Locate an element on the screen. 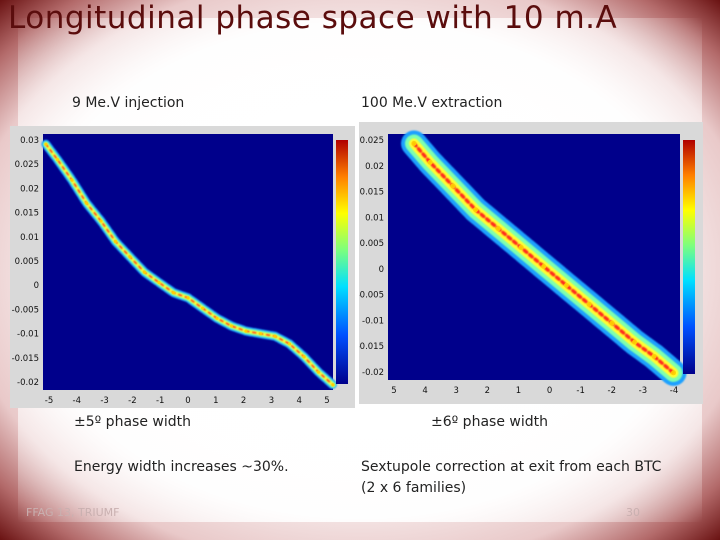 The width and height of the screenshot is (720, 540). left-phase-width: ±5º phase width is located at coordinates (132, 422).